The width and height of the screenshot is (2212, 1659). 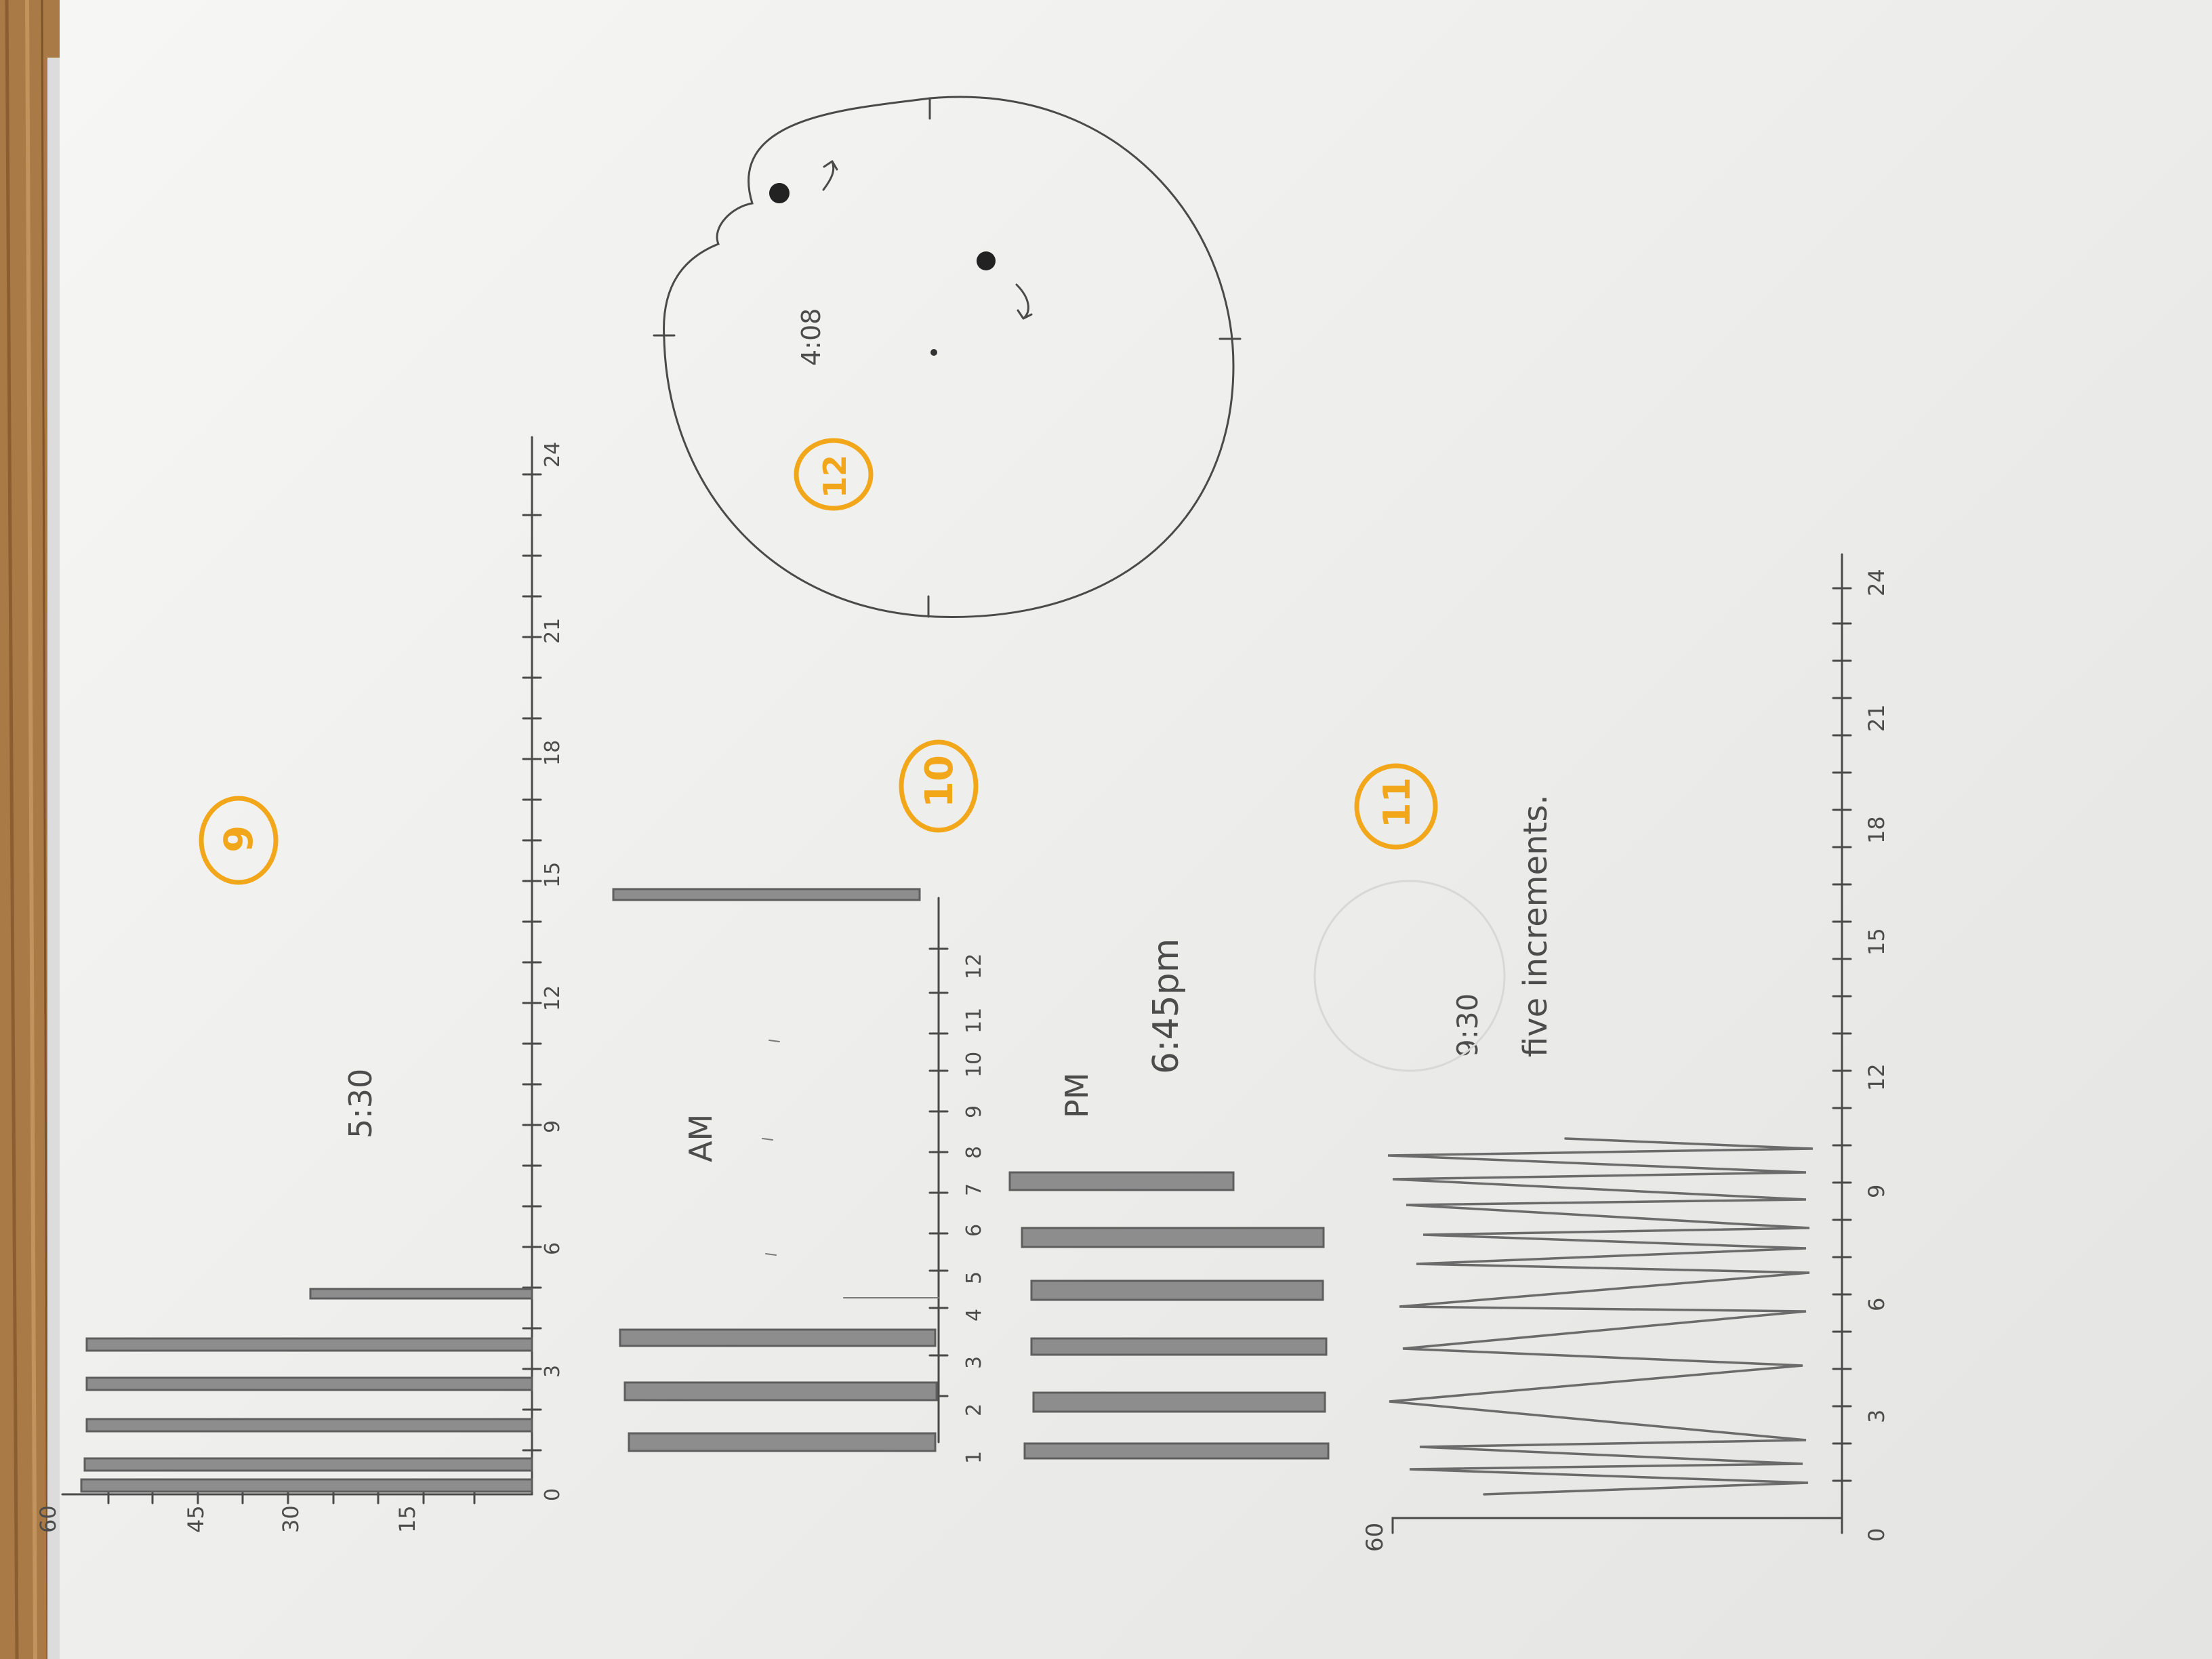 What do you see at coordinates (1077, 1095) in the screenshot?
I see `problem-10-pm-label: PM` at bounding box center [1077, 1095].